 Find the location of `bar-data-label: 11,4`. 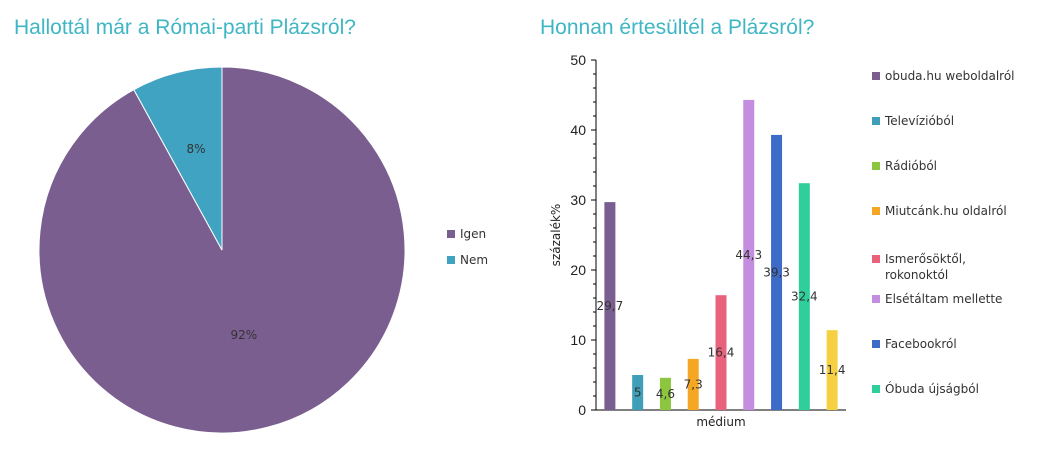

bar-data-label: 11,4 is located at coordinates (832, 370).